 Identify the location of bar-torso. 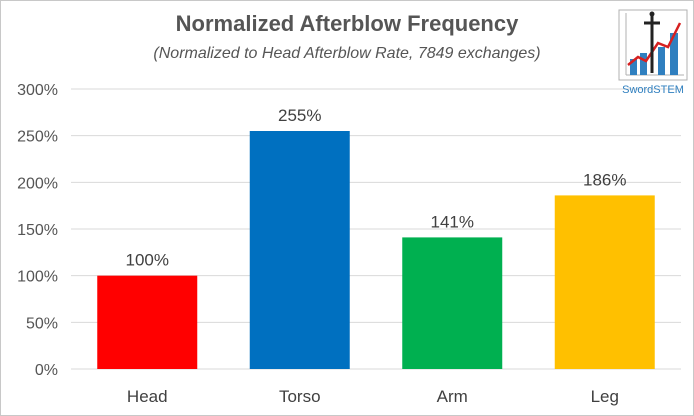
(299, 250).